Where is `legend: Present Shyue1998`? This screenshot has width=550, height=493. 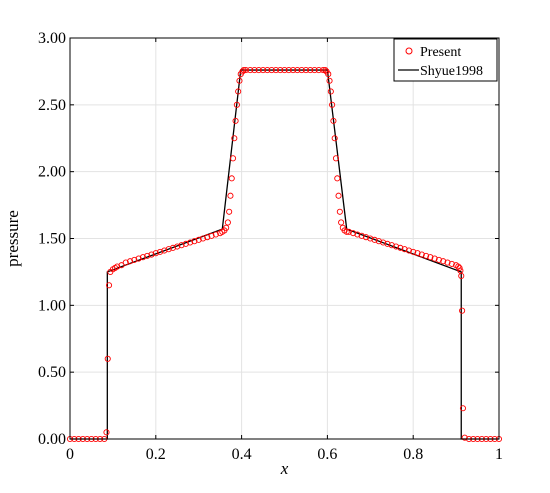
legend: Present Shyue1998 is located at coordinates (445, 60).